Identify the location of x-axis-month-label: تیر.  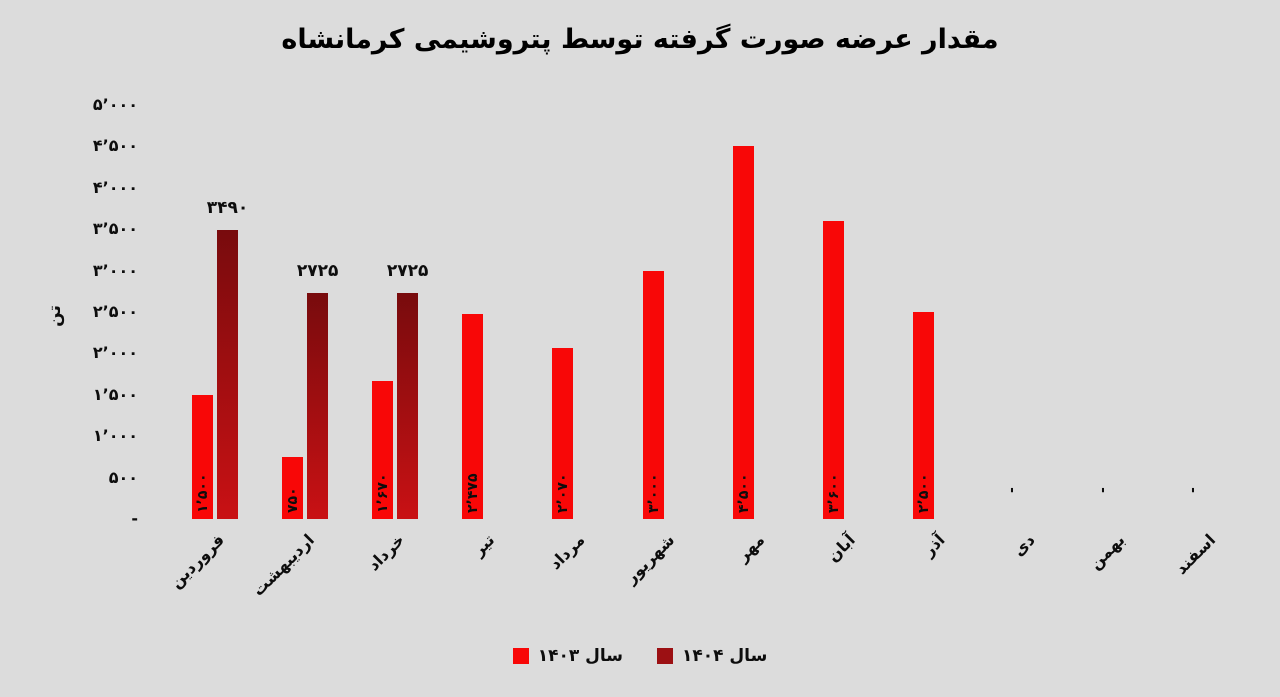
(483, 545).